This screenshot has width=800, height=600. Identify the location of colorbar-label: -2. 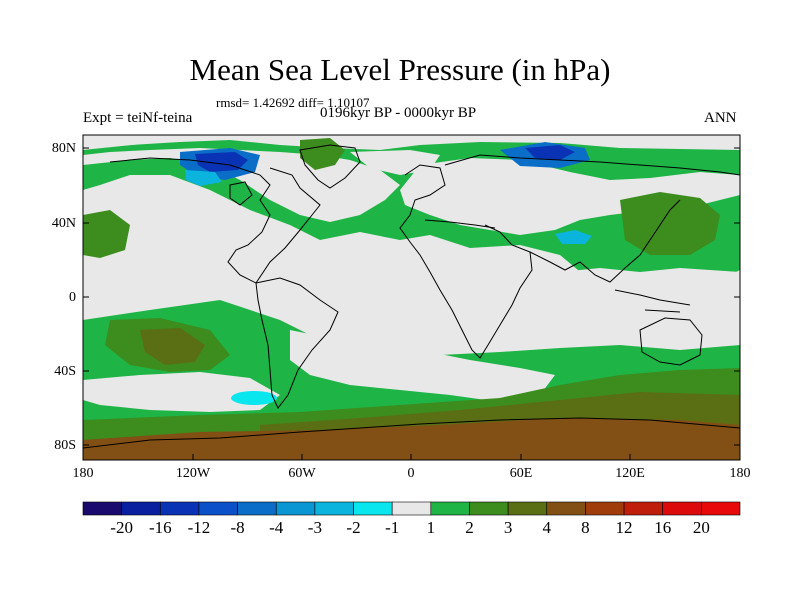
(353, 527).